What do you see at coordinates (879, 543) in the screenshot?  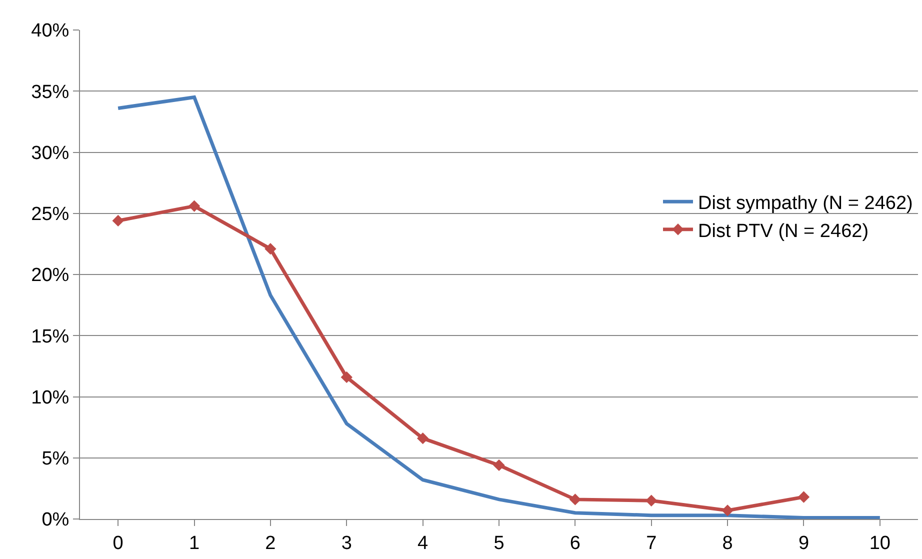 I see `x-tick-label: 10` at bounding box center [879, 543].